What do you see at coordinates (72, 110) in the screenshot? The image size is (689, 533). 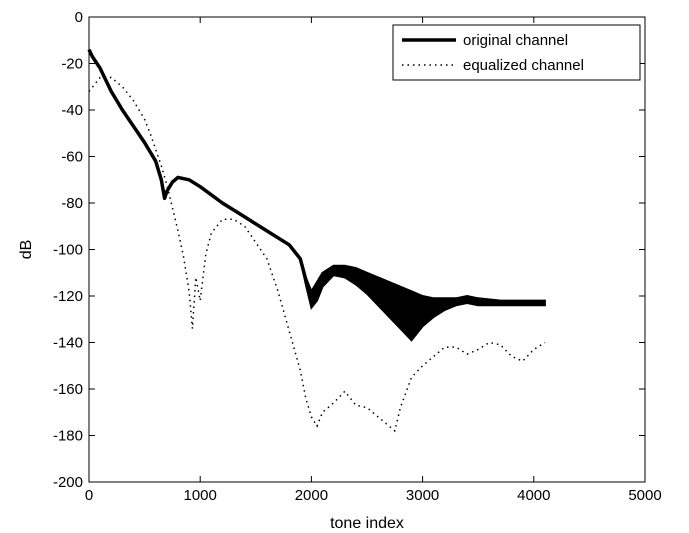 I see `y-tick-label: -40` at bounding box center [72, 110].